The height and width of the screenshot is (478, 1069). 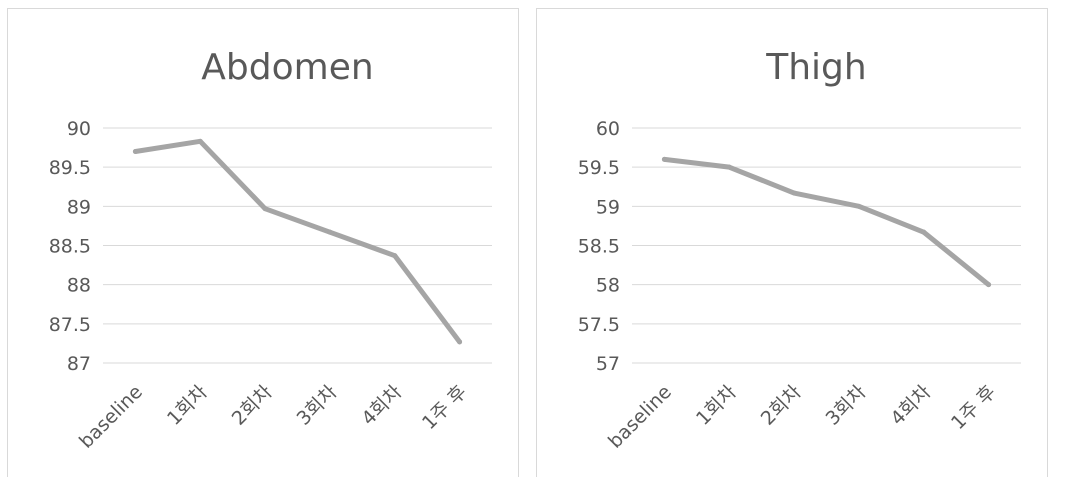 I want to click on y-tick-label: 57, so click(x=608, y=364).